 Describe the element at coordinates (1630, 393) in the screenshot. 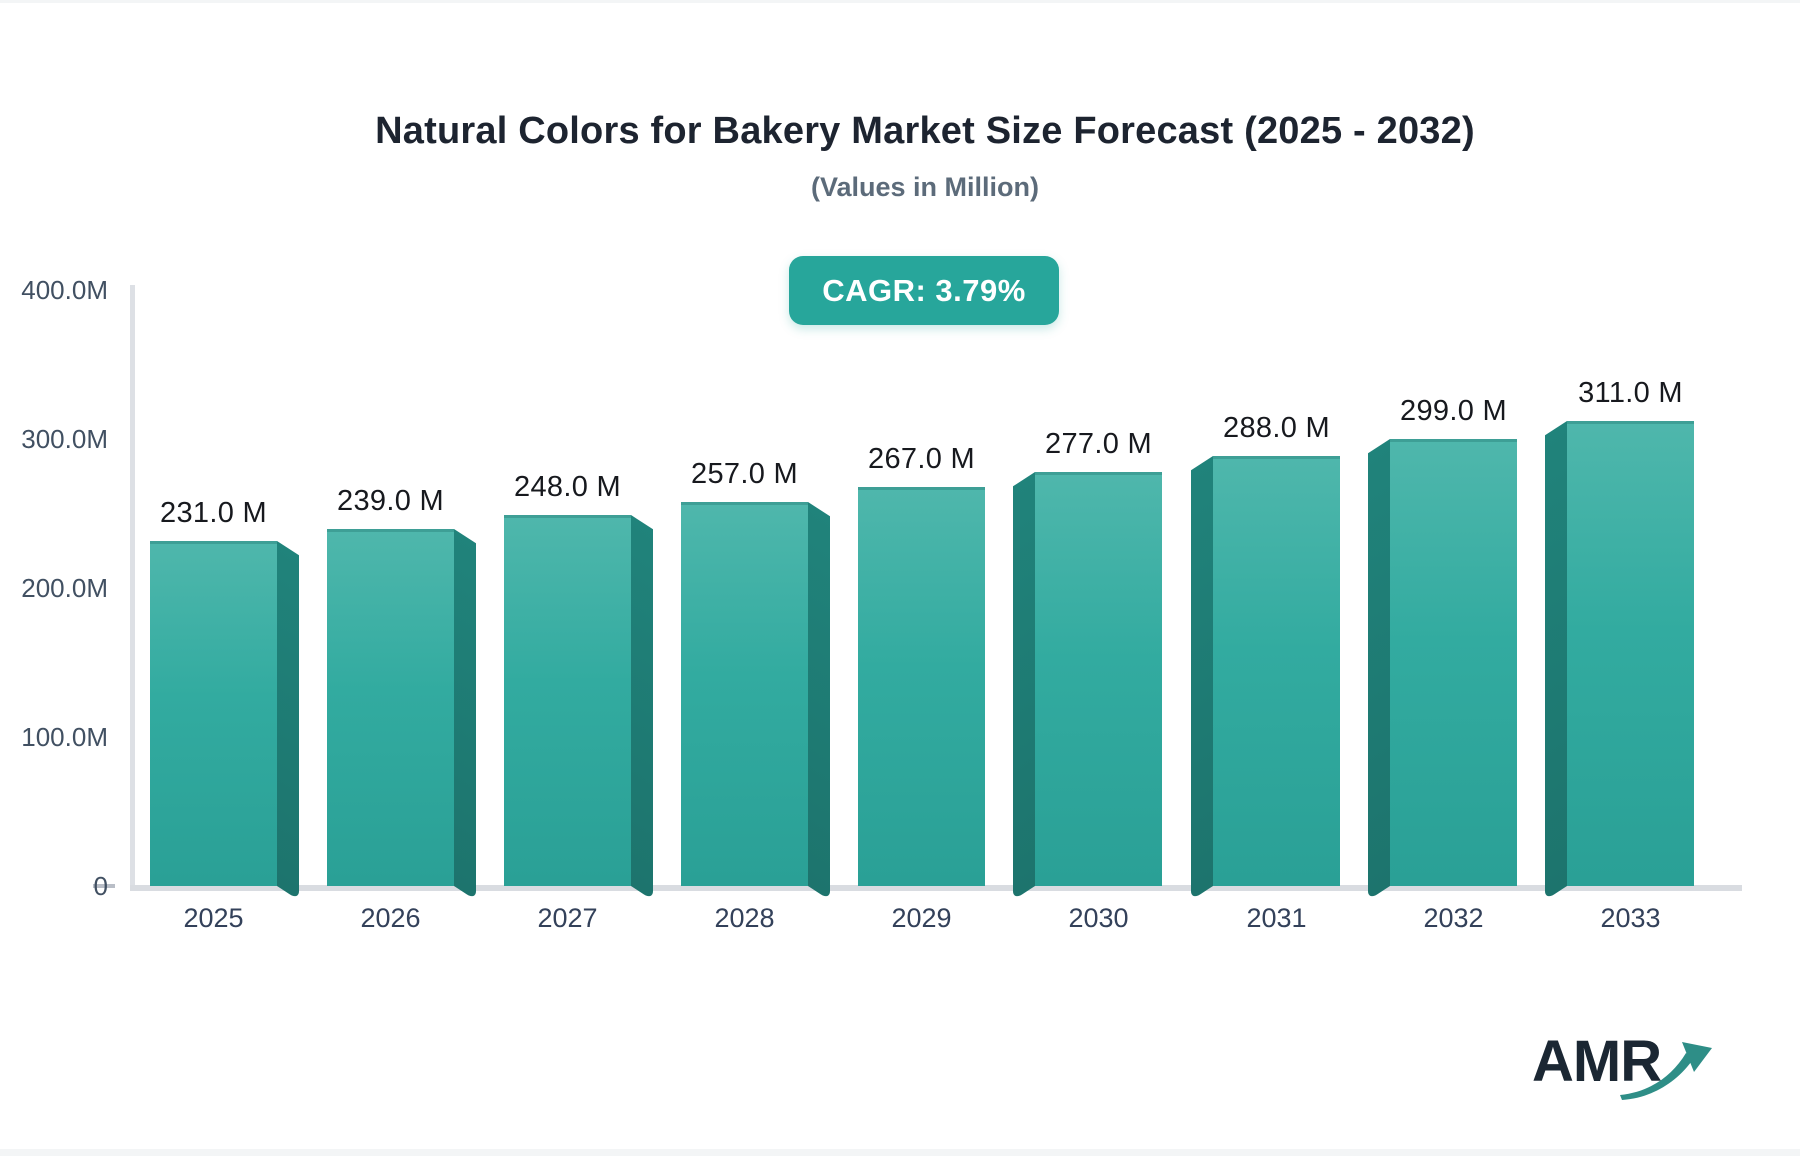

I see `bar-value-label: 311.0 M` at that location.